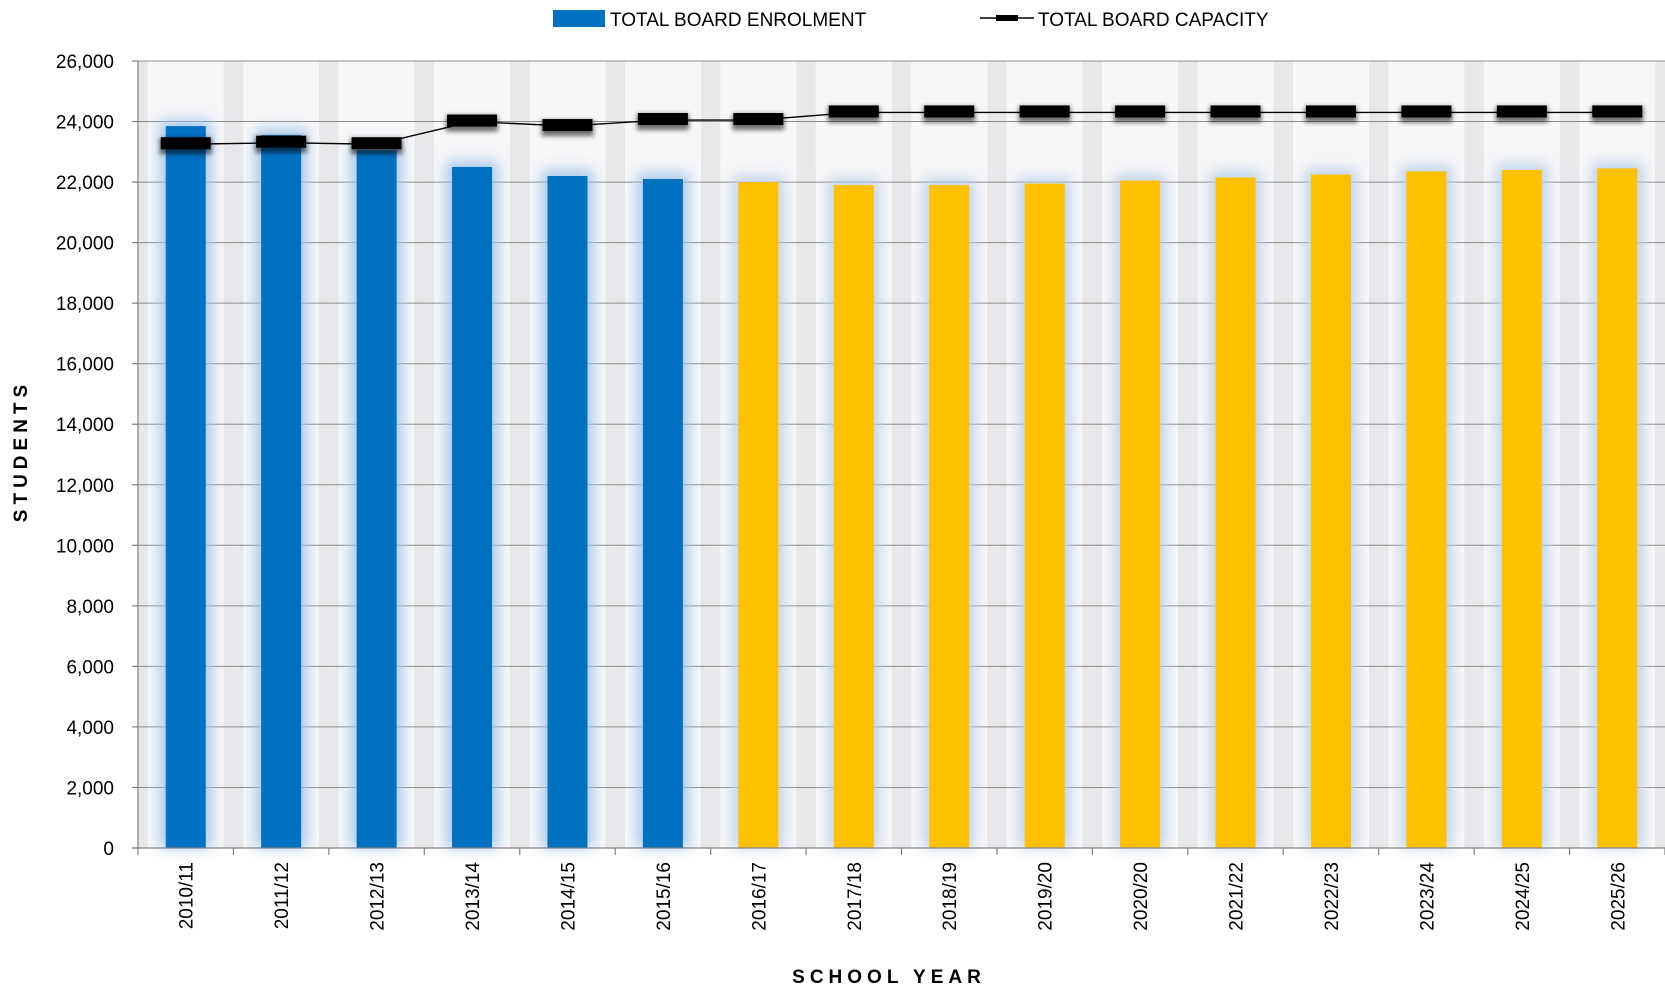  I want to click on x-tick-label: 2018/19, so click(950, 896).